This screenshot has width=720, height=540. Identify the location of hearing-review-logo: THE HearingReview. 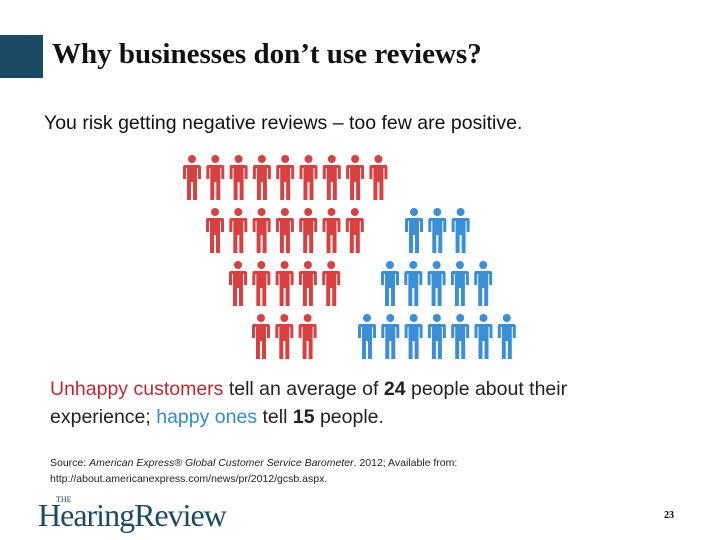
(132, 514).